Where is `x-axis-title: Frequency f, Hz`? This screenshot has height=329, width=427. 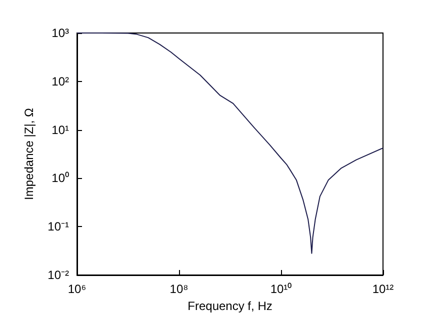 x-axis-title: Frequency f, Hz is located at coordinates (230, 305).